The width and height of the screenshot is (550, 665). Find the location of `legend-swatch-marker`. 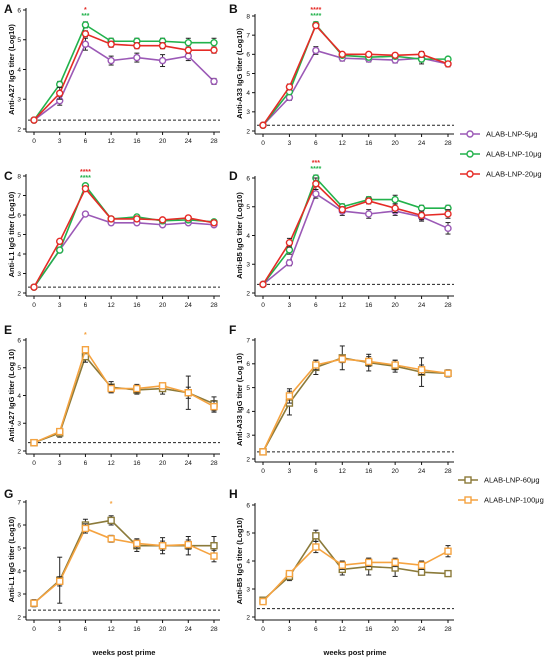

legend-swatch-marker is located at coordinates (470, 154).